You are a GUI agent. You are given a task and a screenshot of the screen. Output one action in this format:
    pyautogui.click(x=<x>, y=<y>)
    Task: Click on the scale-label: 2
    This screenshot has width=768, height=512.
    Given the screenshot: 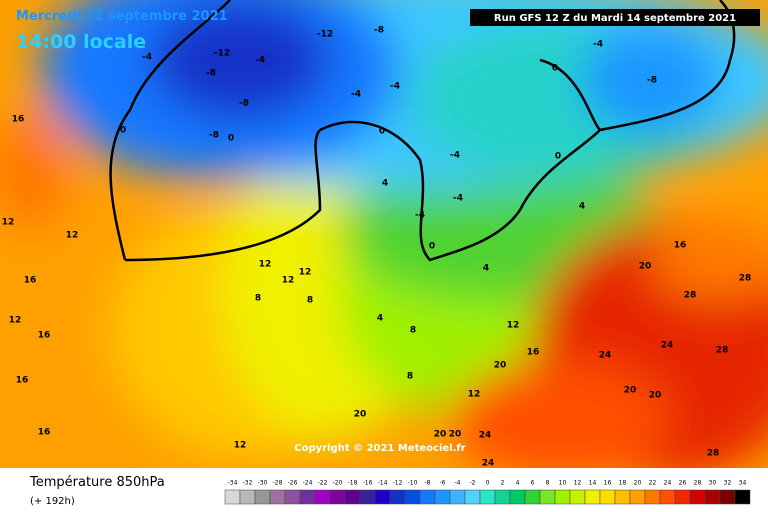 What is the action you would take?
    pyautogui.click(x=503, y=483)
    